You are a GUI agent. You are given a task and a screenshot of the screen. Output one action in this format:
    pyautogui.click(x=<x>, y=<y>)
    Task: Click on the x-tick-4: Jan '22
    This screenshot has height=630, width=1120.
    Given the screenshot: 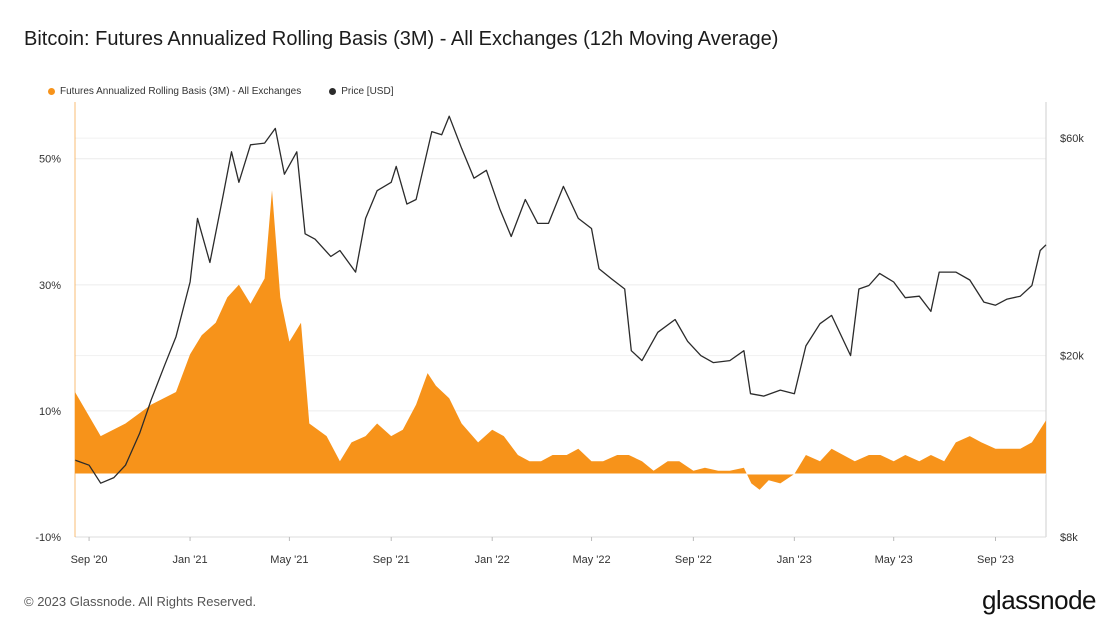 What is the action you would take?
    pyautogui.click(x=492, y=560)
    